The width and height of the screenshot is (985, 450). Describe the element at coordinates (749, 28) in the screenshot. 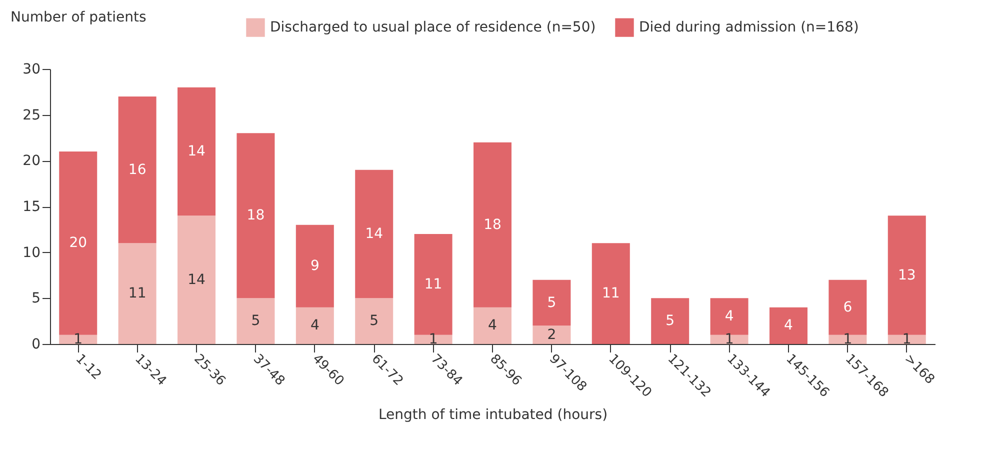

I see `legend-label: Died during admission (n=168)` at that location.